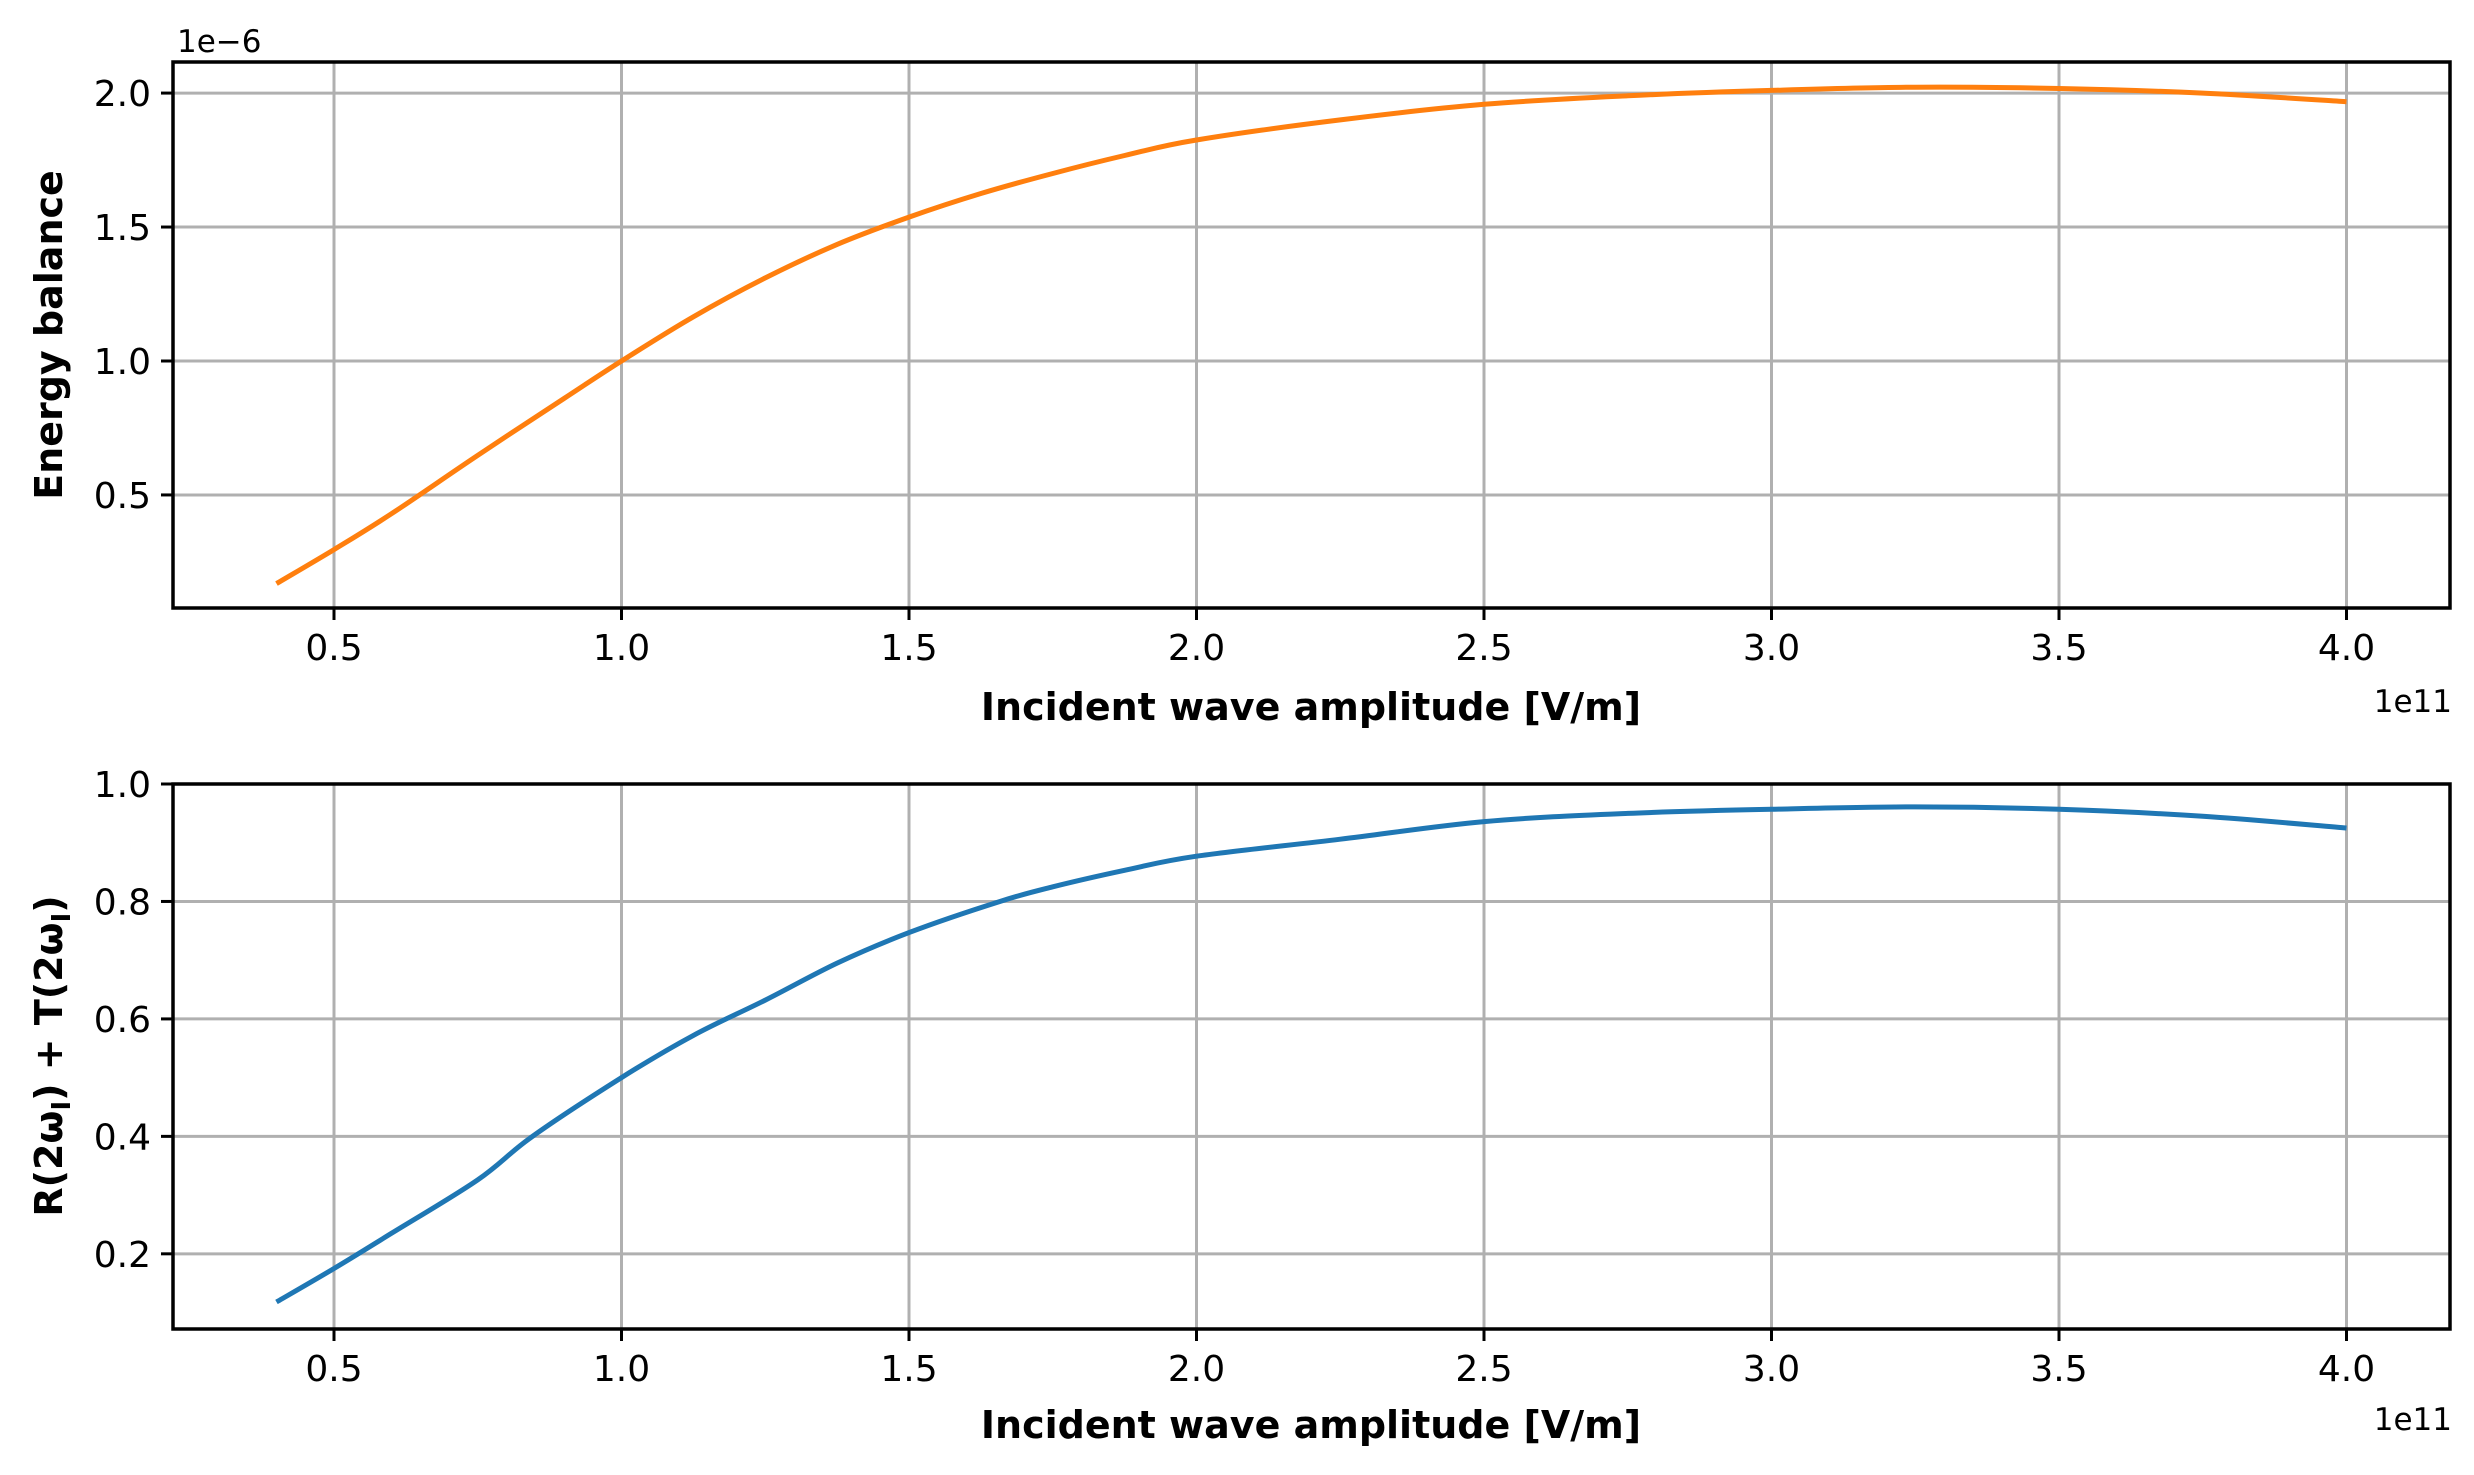  What do you see at coordinates (122, 228) in the screenshot?
I see `y-tick-label: 1.5` at bounding box center [122, 228].